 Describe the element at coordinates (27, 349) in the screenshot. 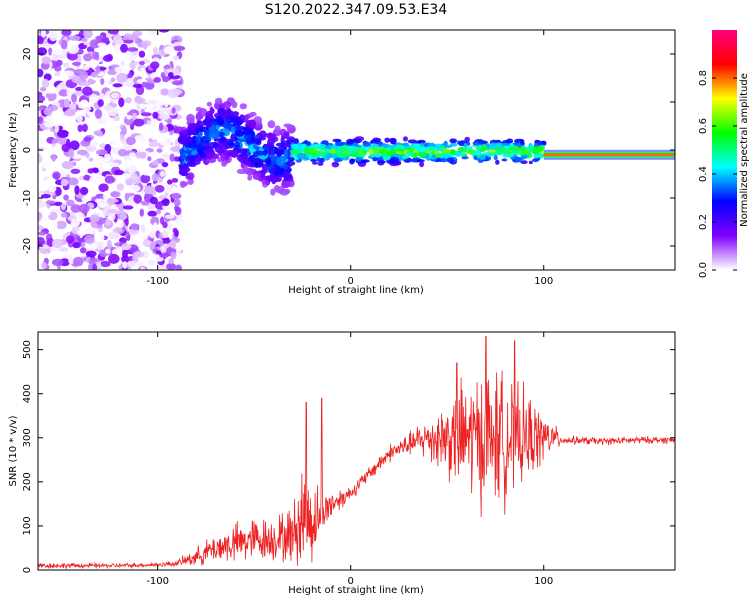

I see `snr-ytick-label: 500` at that location.